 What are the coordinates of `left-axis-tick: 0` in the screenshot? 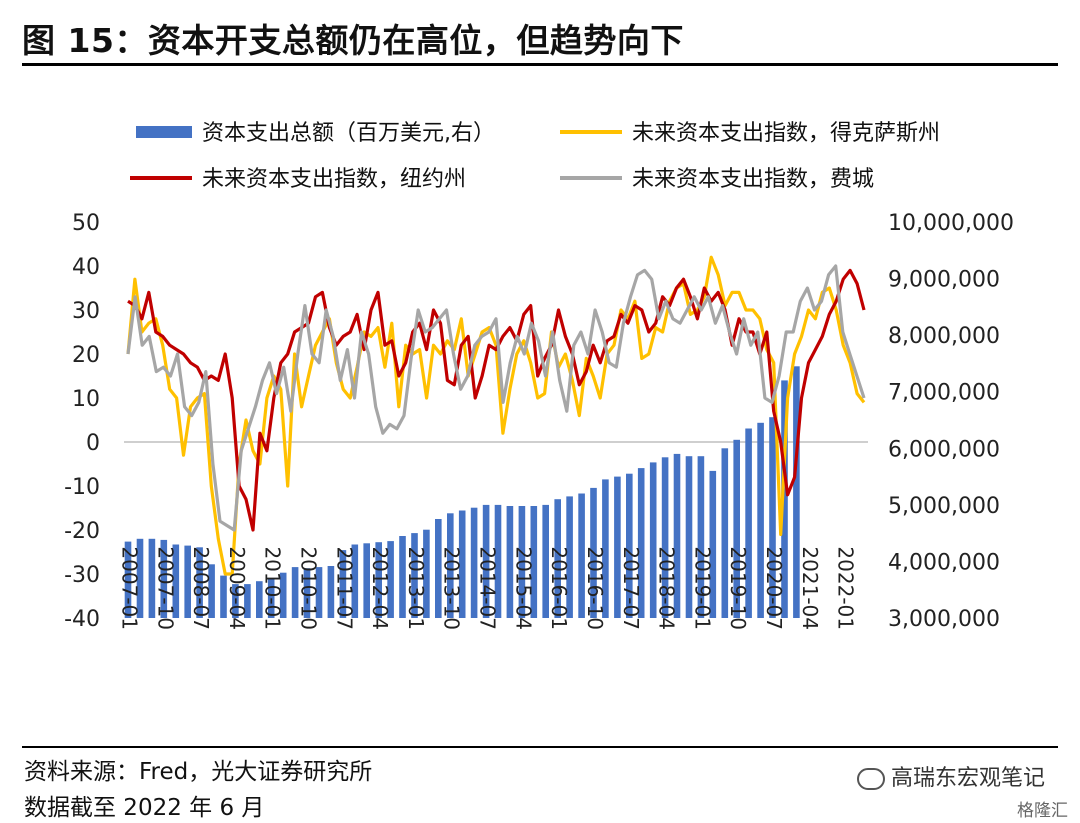 It's located at (93, 443).